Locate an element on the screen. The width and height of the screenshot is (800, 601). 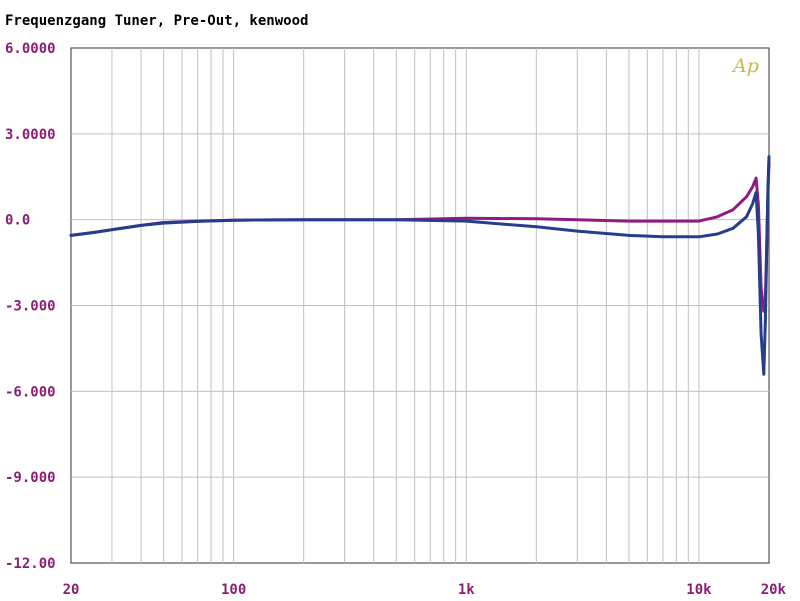
x-tick-label: 1k is located at coordinates (466, 590).